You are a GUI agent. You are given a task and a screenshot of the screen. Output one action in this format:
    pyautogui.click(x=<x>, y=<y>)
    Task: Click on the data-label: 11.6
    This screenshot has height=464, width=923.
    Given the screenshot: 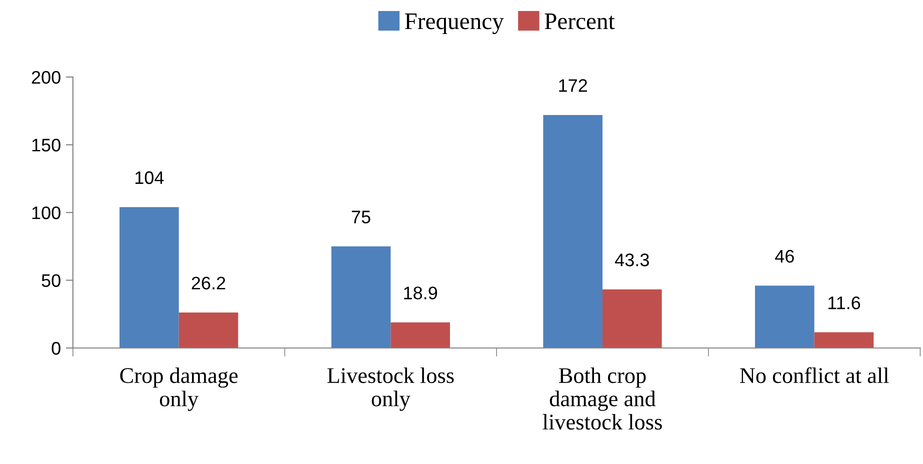 What is the action you would take?
    pyautogui.click(x=844, y=303)
    